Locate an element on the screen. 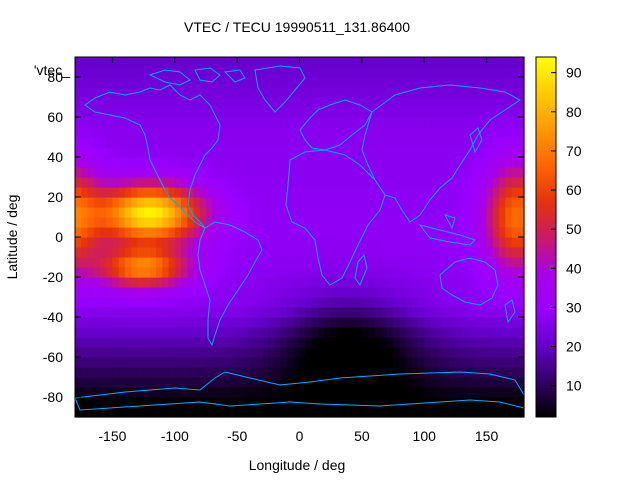  y-tick-label: -20 is located at coordinates (53, 277).